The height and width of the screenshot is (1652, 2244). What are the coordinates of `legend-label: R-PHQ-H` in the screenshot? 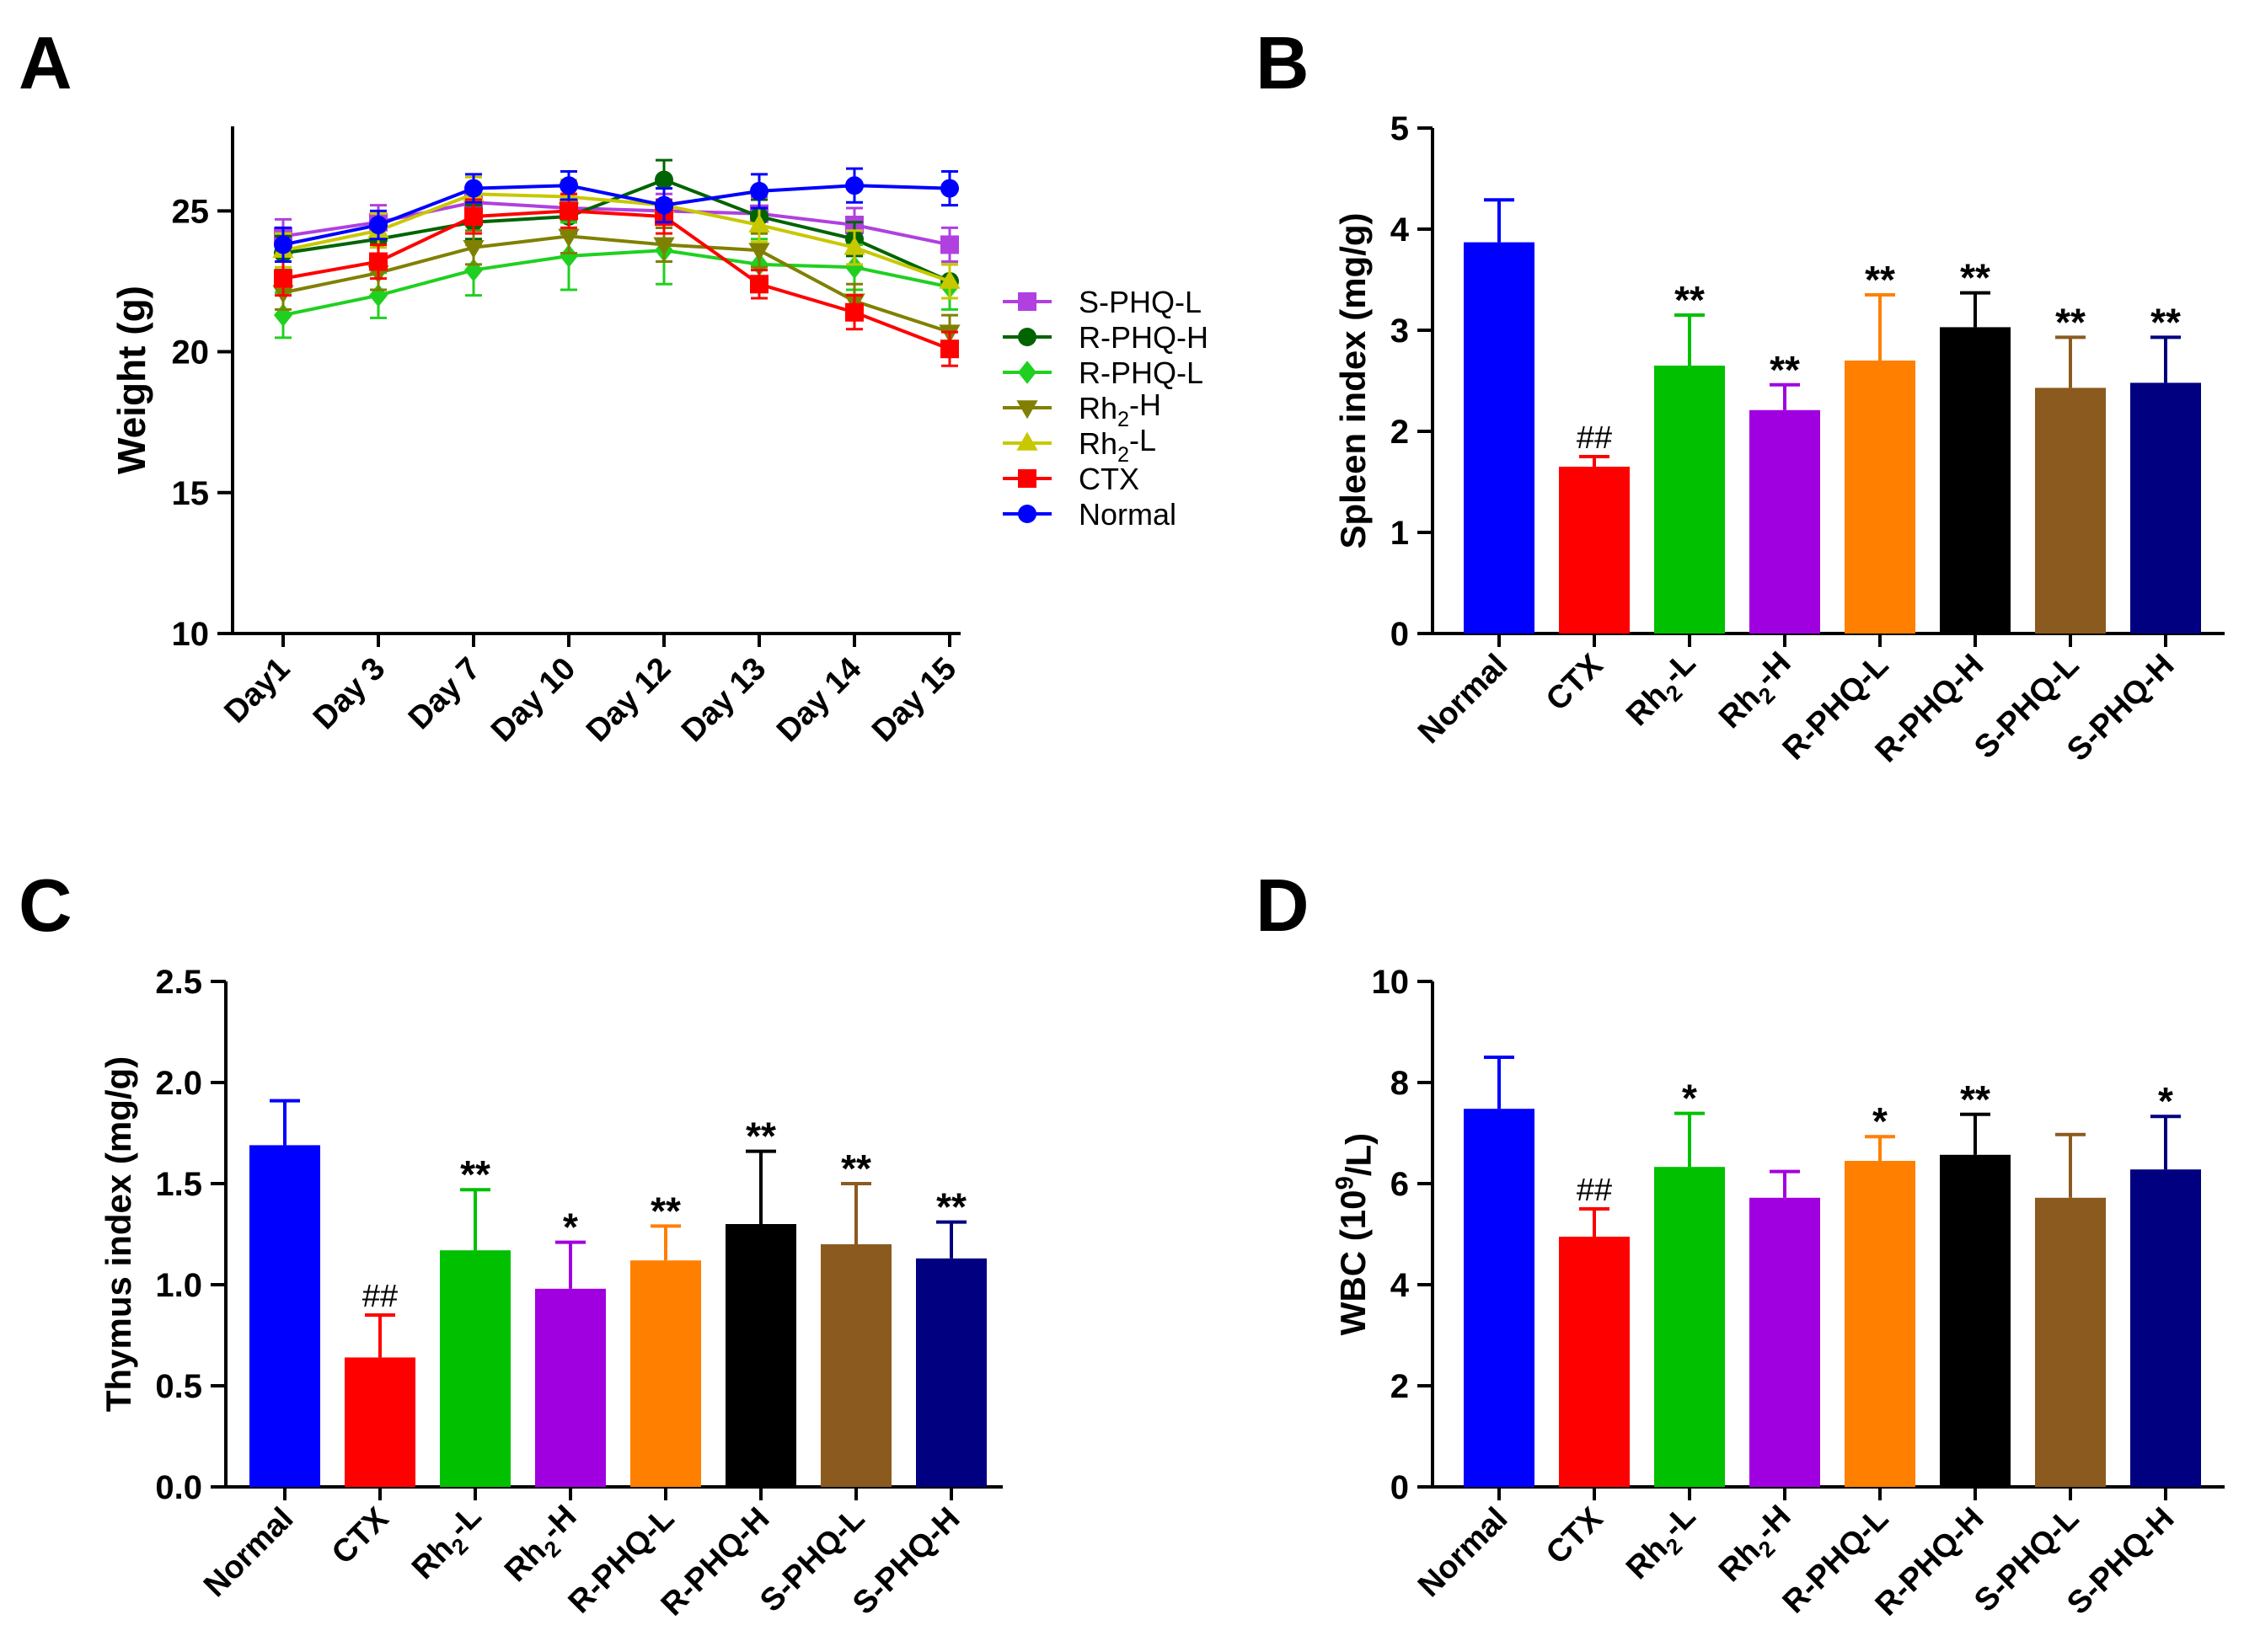 It's located at (1144, 337).